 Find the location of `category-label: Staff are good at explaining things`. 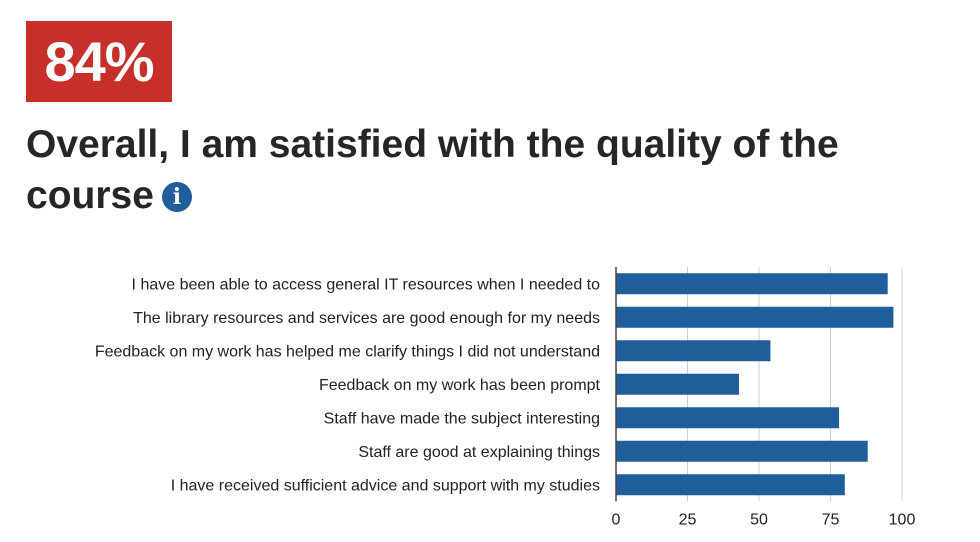

category-label: Staff are good at explaining things is located at coordinates (479, 452).